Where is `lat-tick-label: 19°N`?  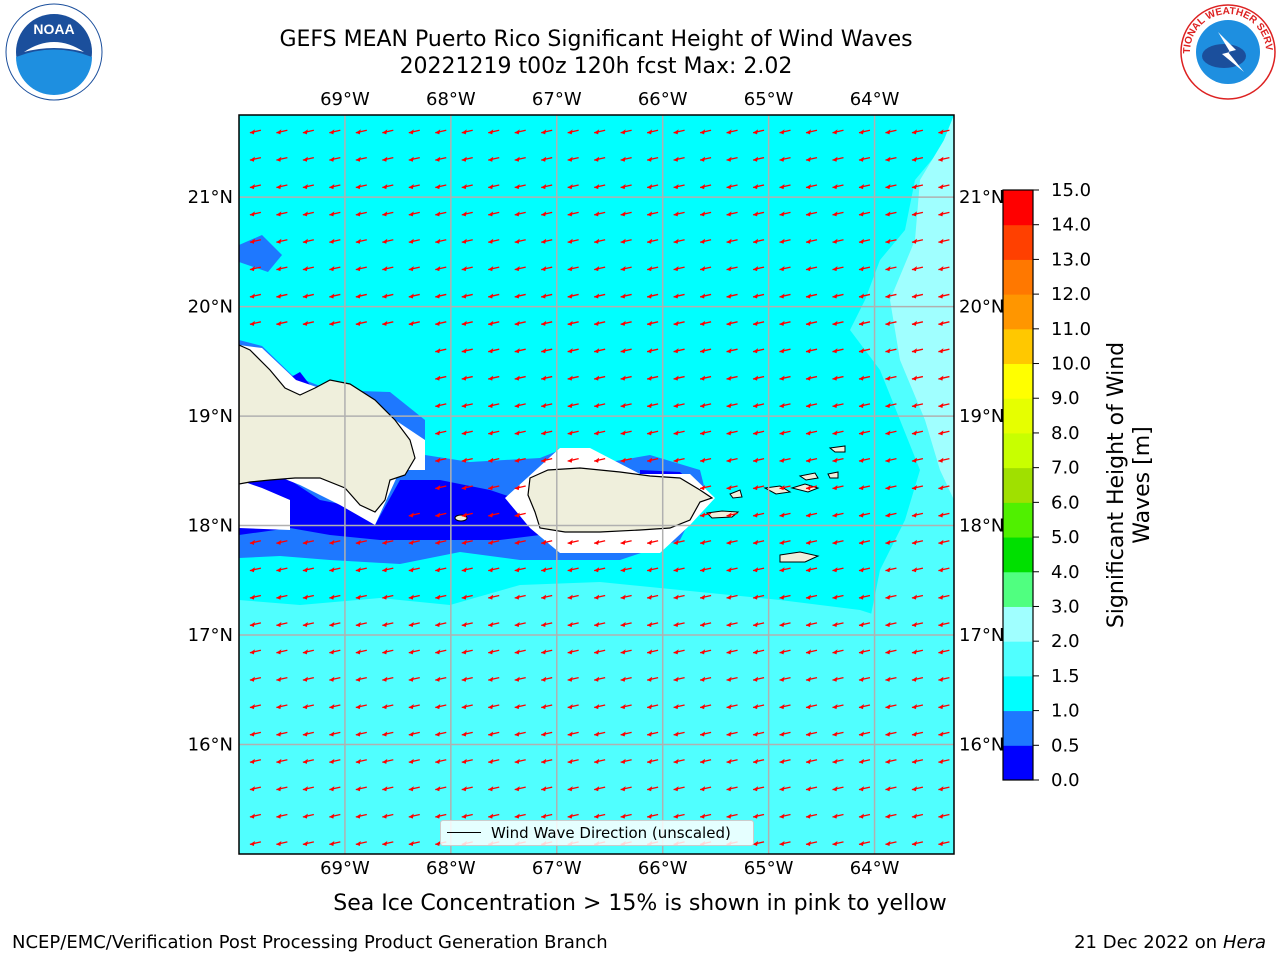
lat-tick-label: 19°N is located at coordinates (210, 416).